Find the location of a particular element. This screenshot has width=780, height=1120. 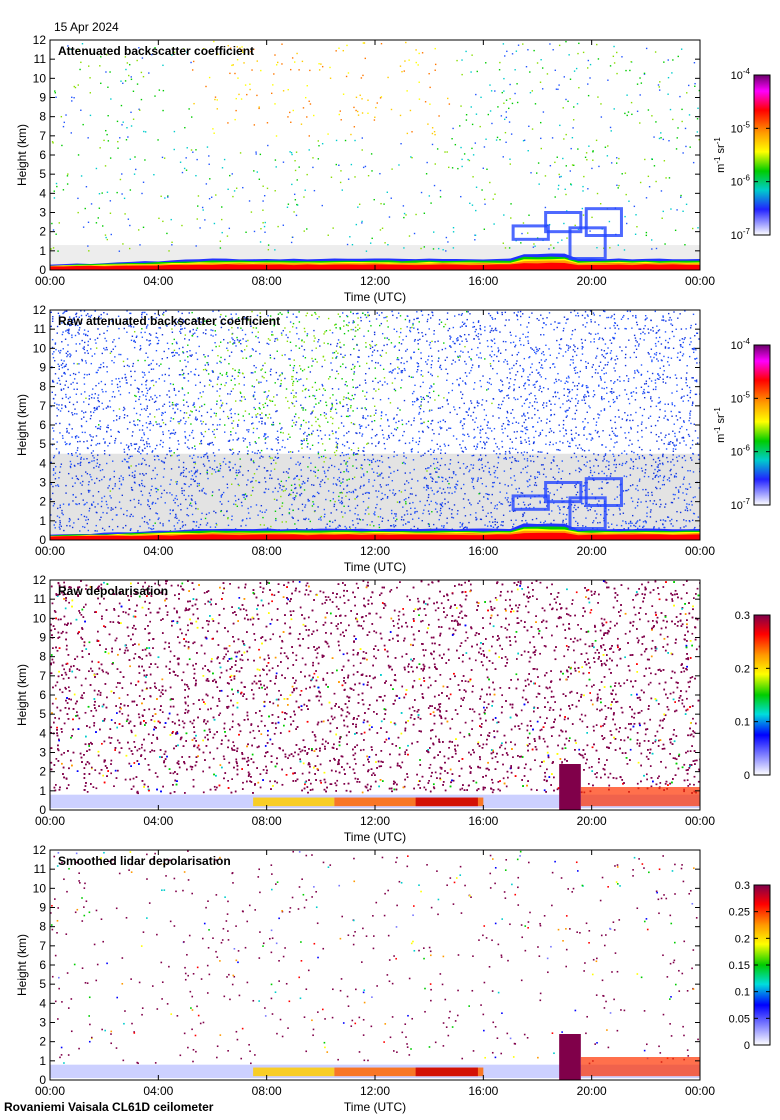

colorbar-tick-label: 0.15 is located at coordinates (739, 966).